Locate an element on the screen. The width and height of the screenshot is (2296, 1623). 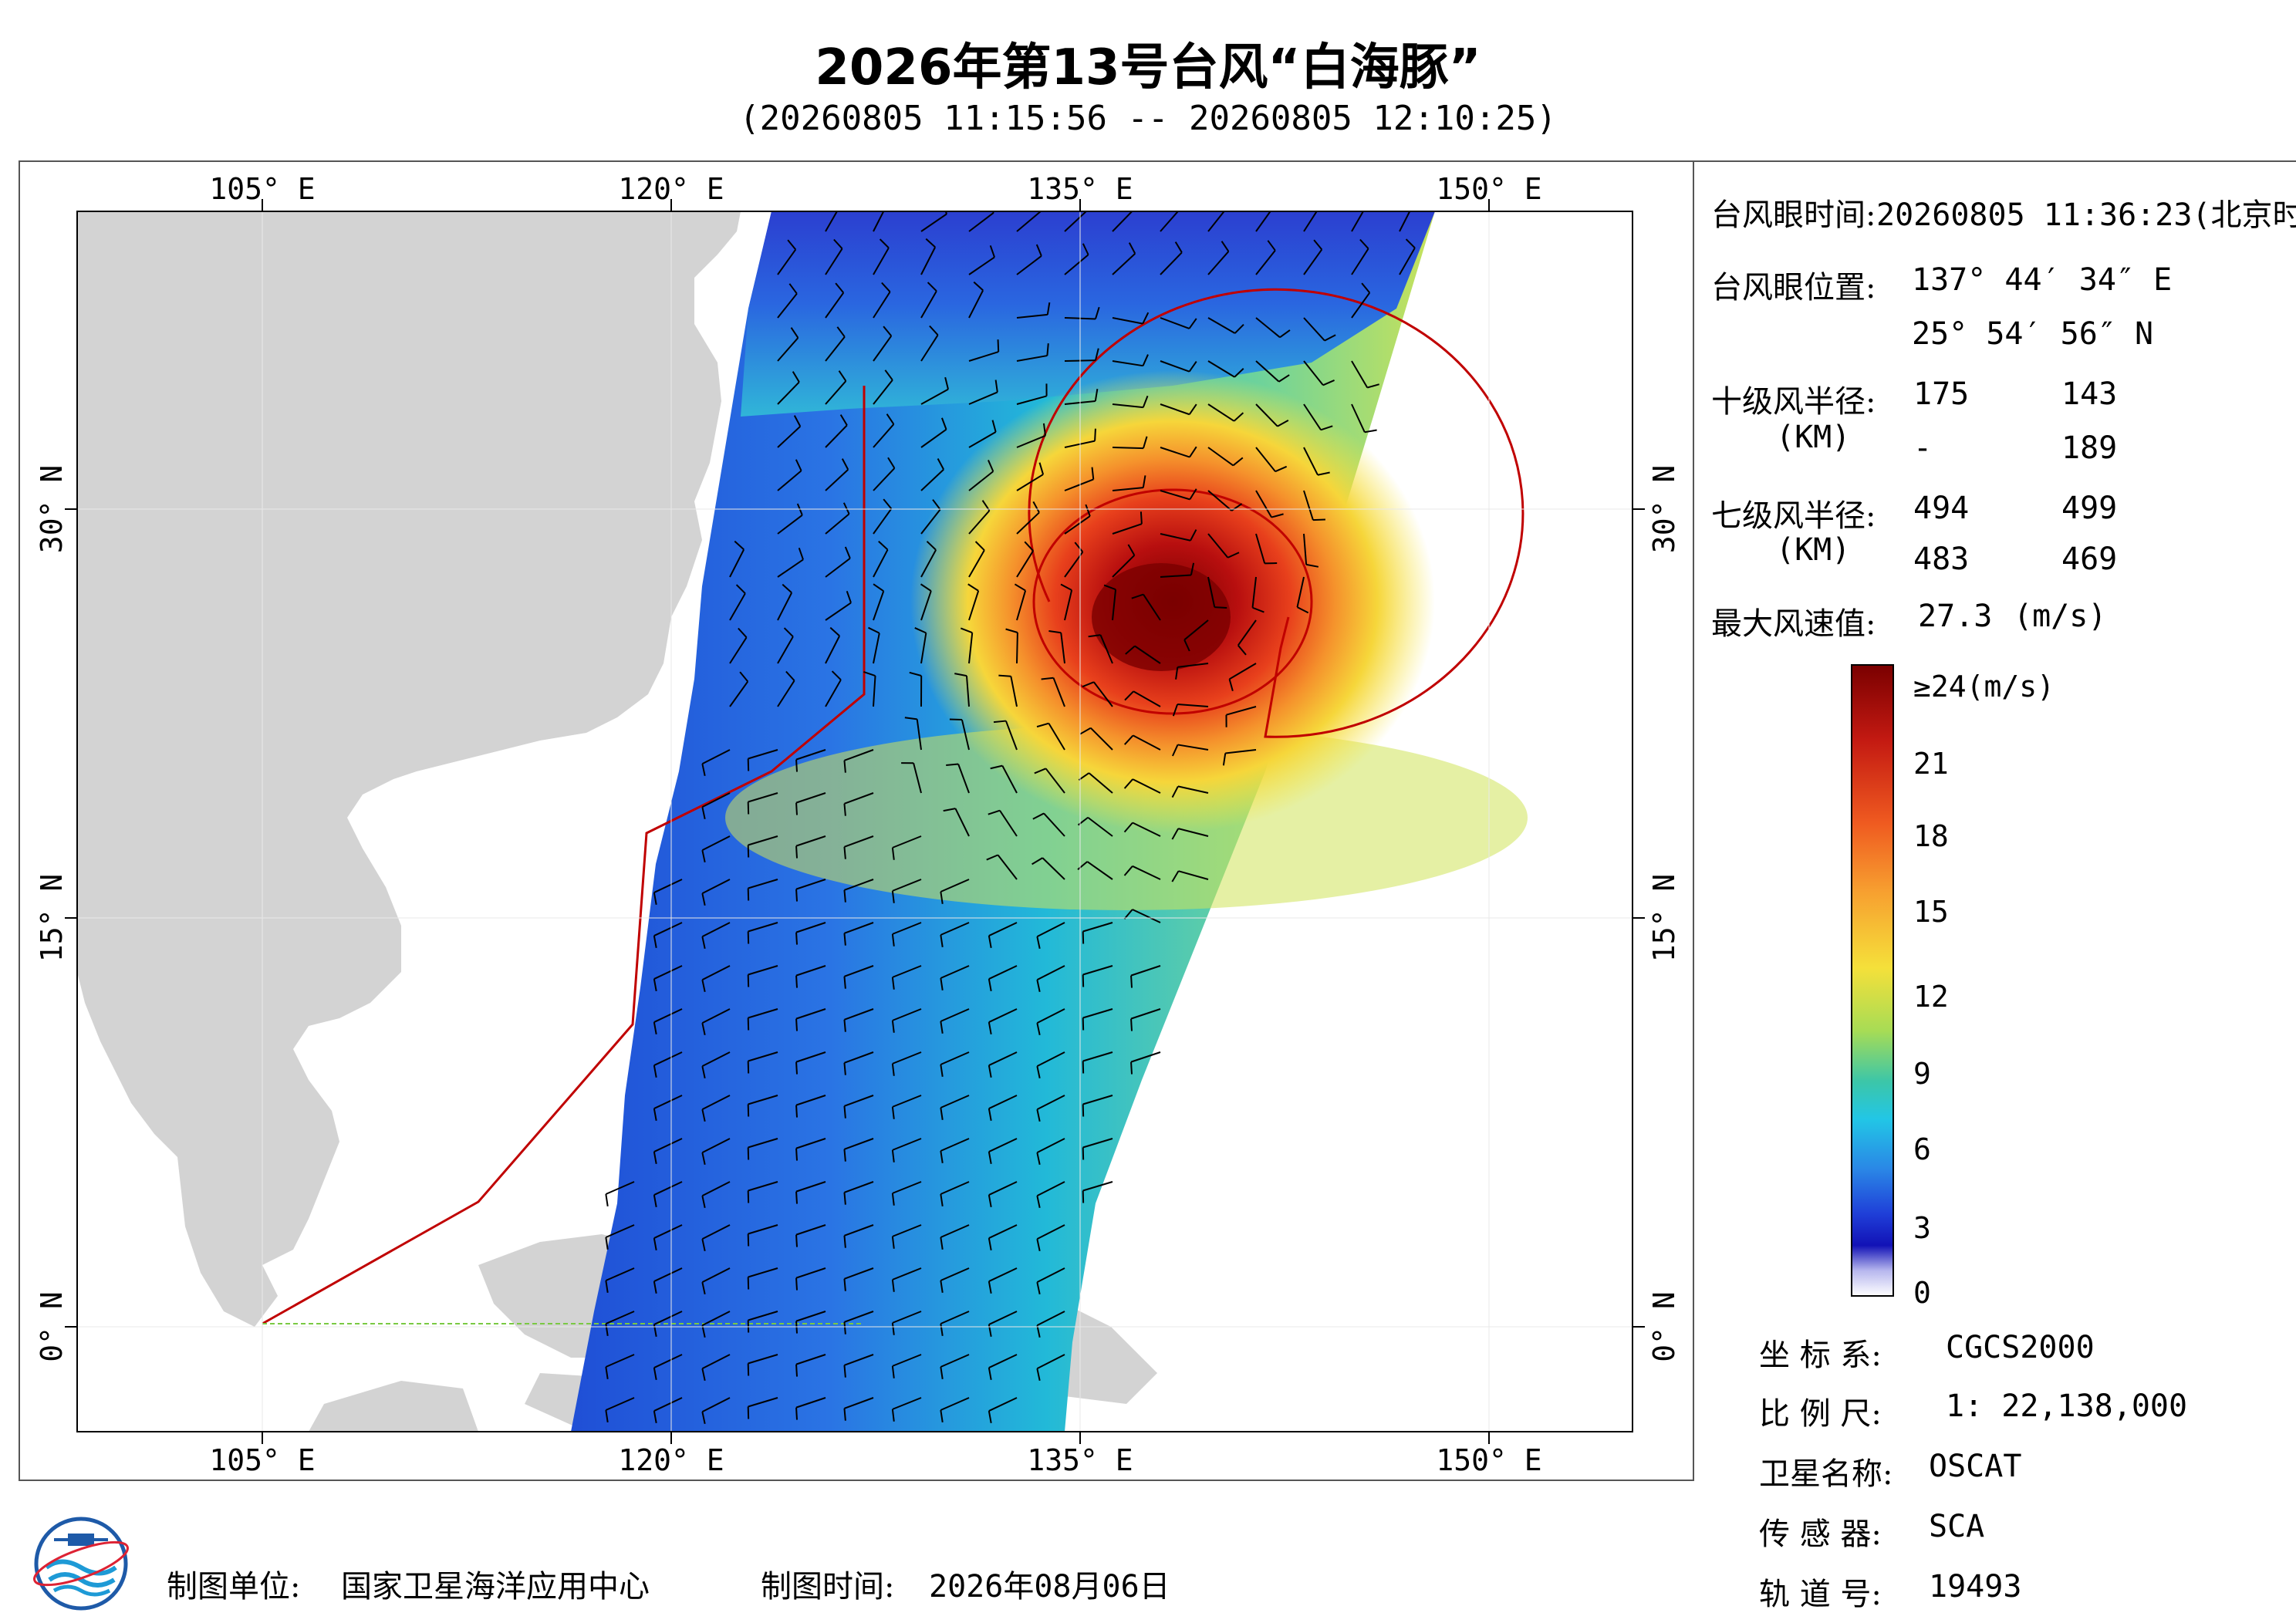
satellite-value: OSCAT is located at coordinates (1975, 1466).